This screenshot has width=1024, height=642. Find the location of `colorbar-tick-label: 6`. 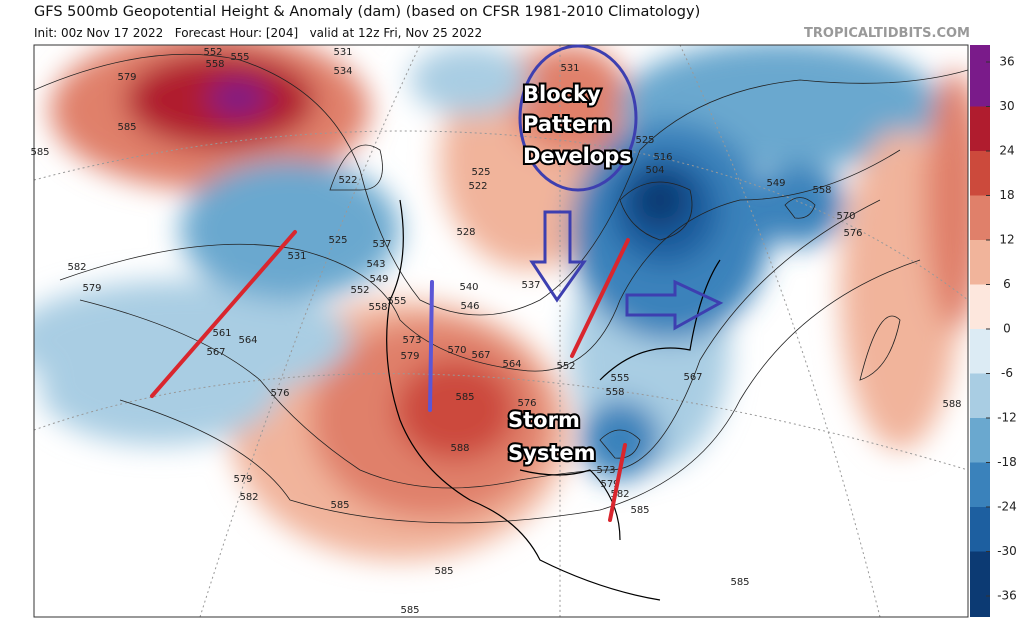

colorbar-tick-label: 6 is located at coordinates (1007, 284).